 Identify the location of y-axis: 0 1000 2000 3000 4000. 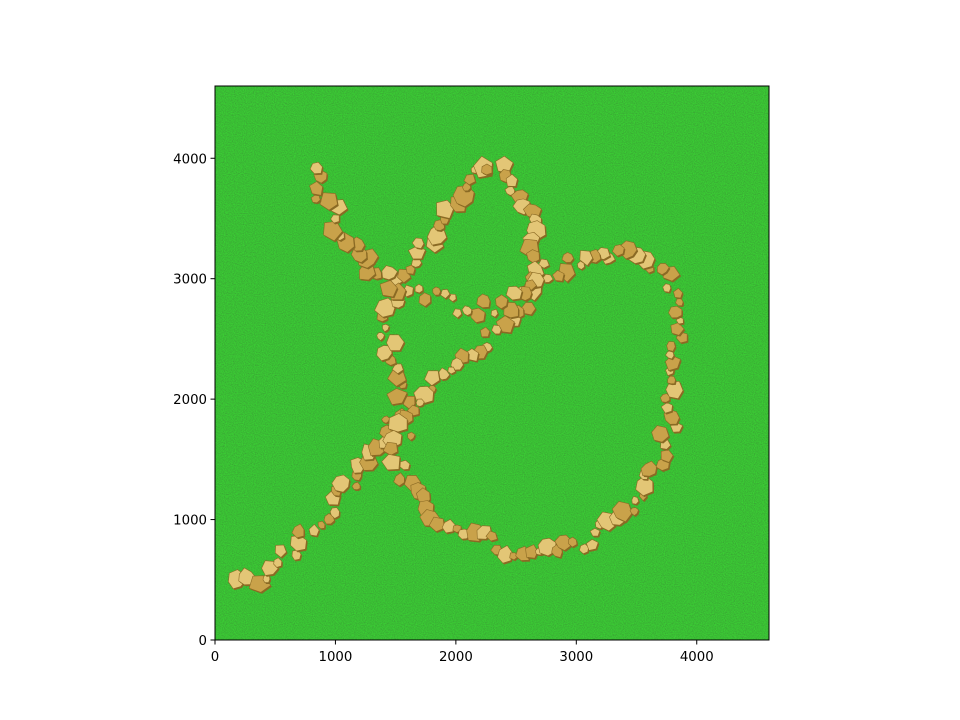
(194, 400).